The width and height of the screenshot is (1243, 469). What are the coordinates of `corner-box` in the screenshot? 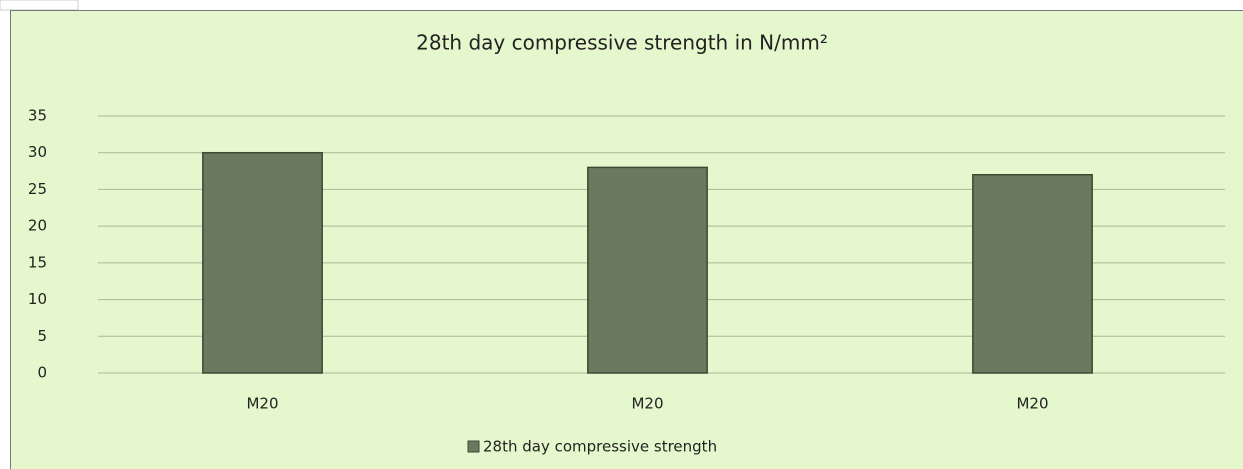 It's located at (39, 5).